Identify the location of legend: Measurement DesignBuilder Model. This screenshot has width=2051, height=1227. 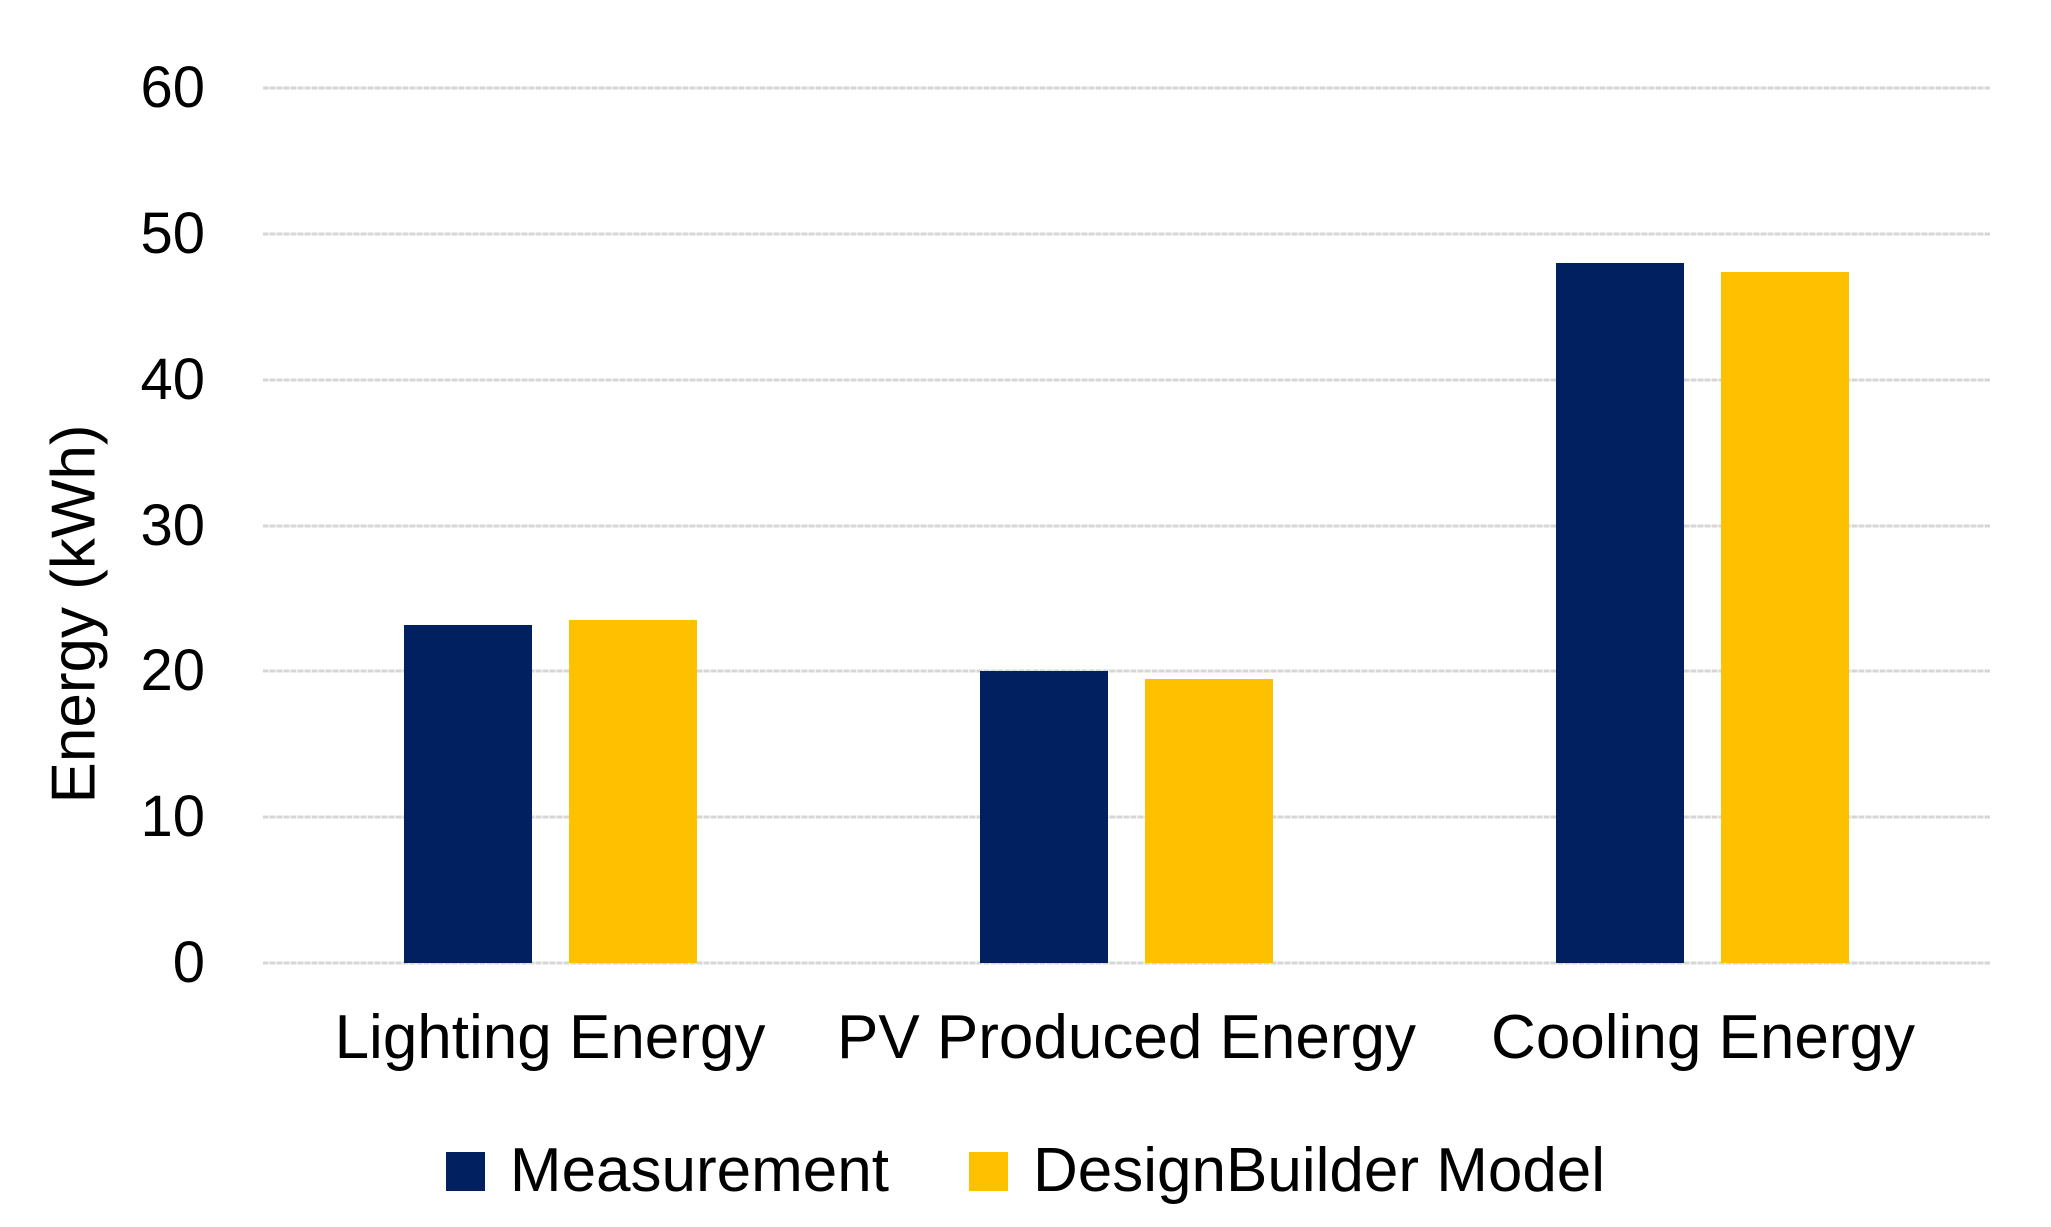
(1025, 1171).